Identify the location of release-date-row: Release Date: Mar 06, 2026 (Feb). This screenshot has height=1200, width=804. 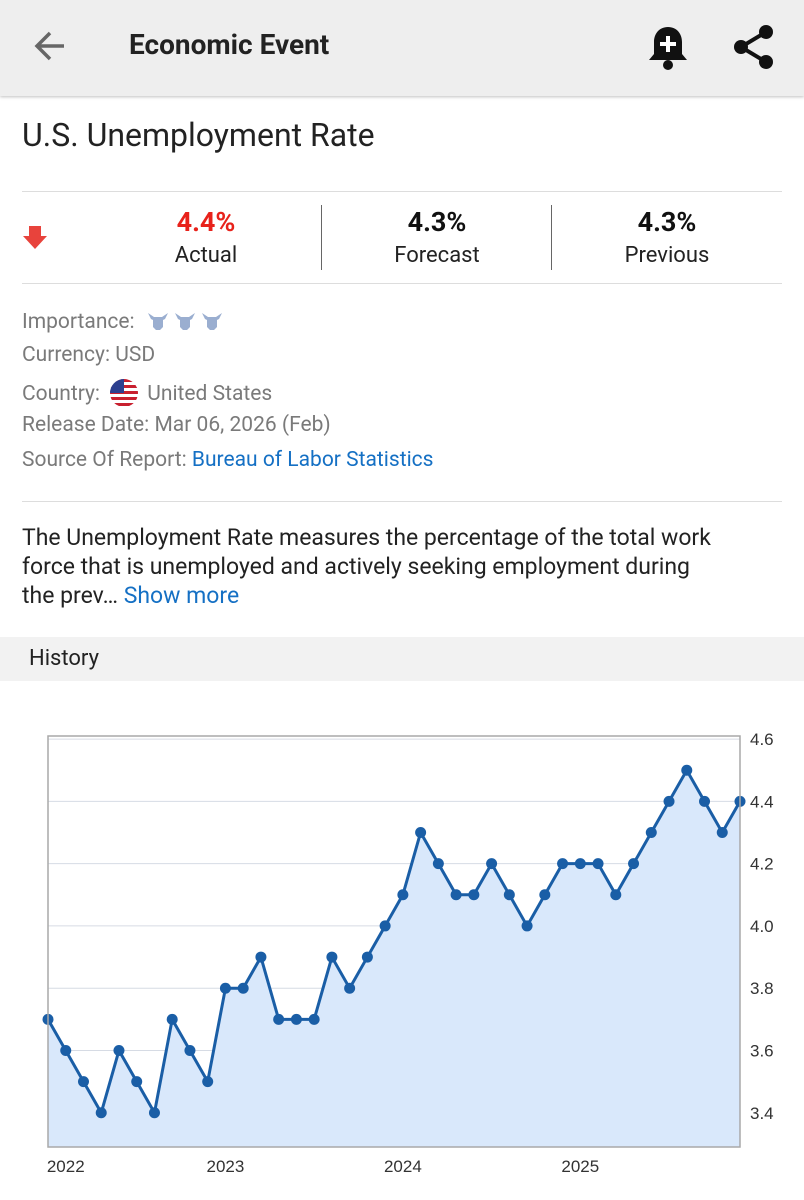
(176, 425).